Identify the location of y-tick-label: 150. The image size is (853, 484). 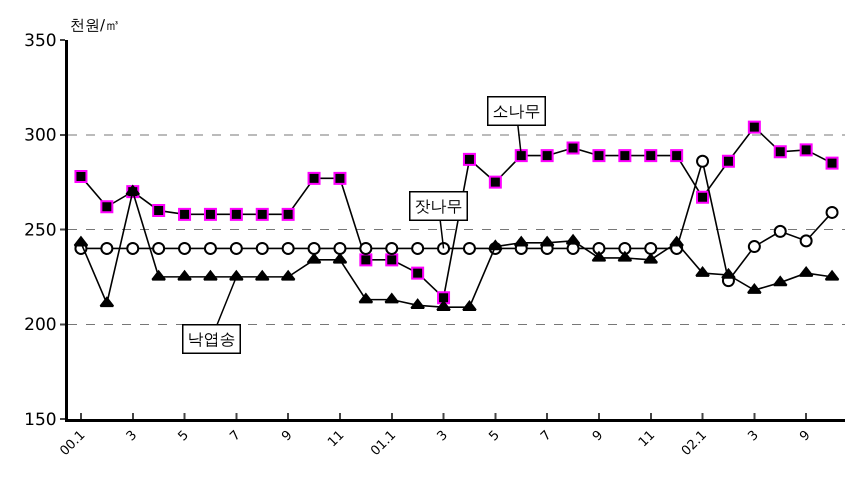
(40, 420).